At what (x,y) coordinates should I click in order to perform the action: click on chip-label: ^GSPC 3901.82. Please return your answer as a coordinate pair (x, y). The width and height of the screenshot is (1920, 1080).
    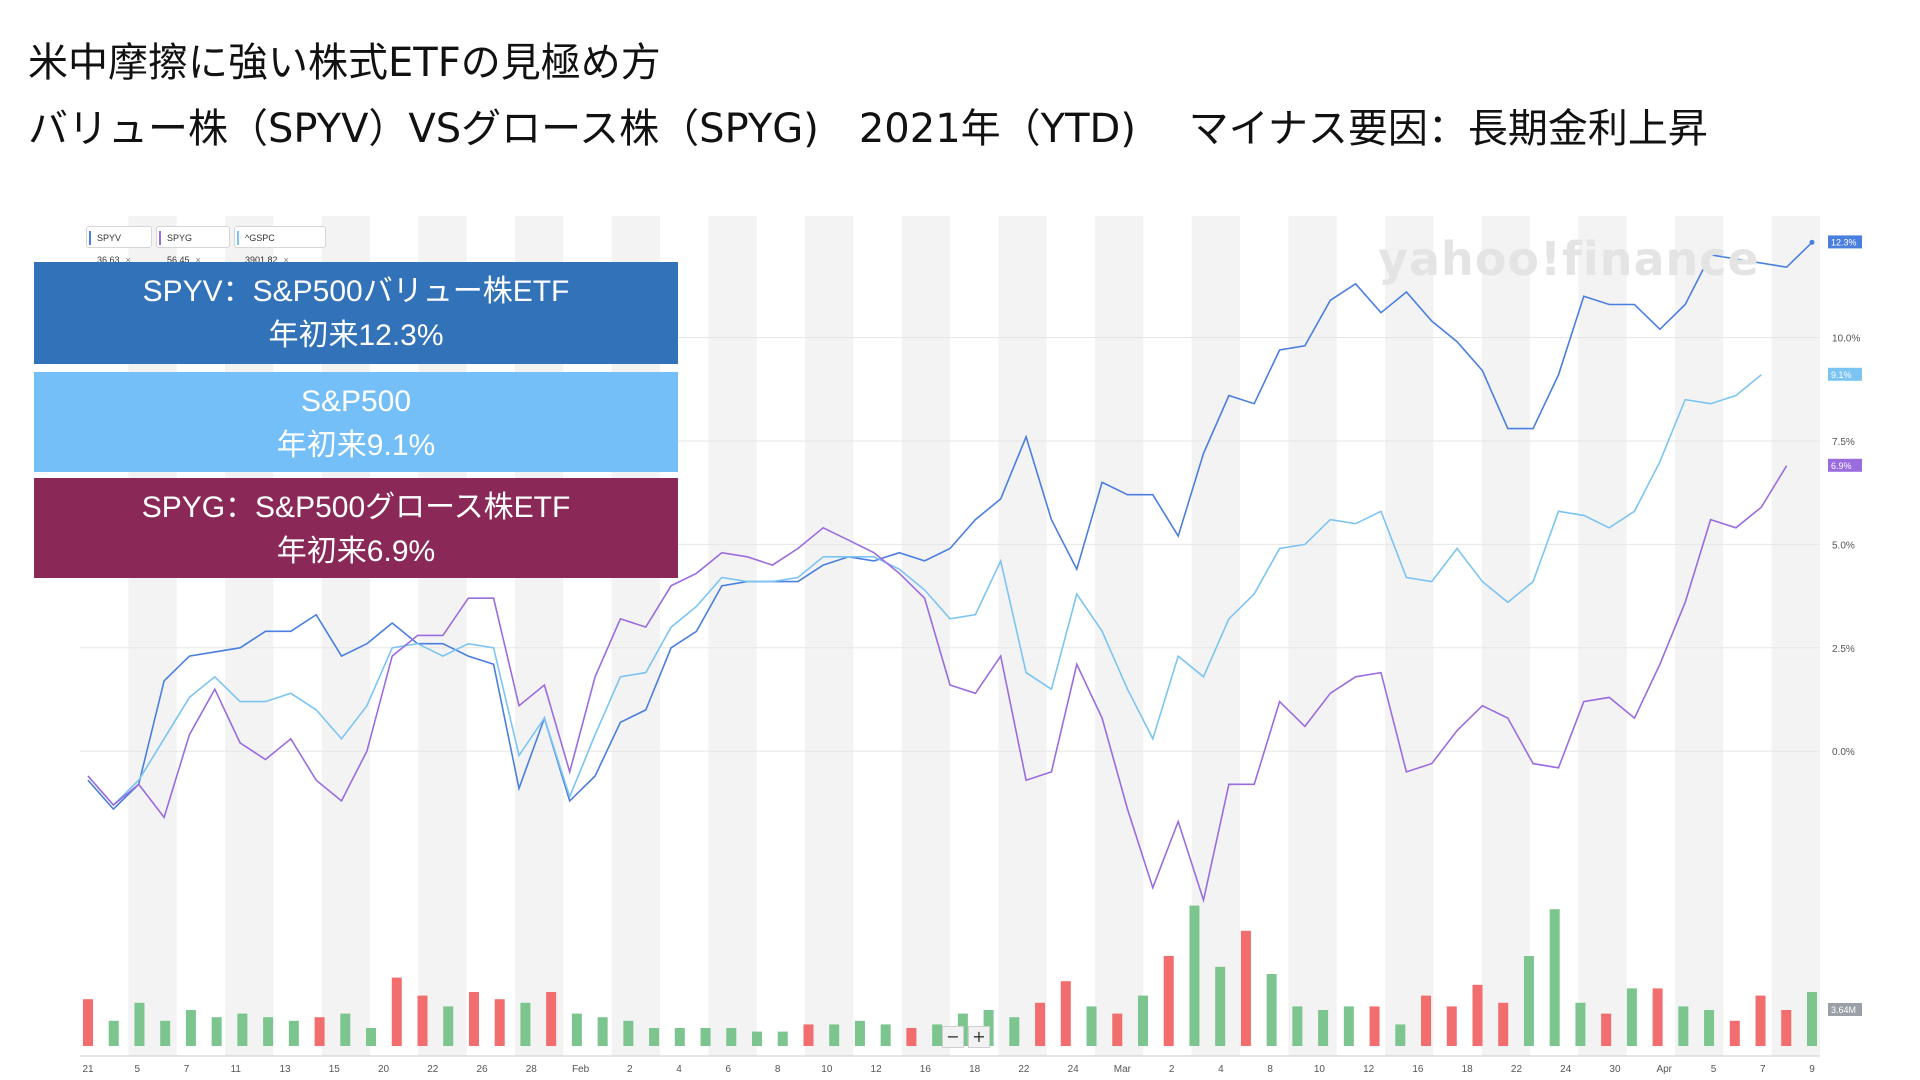
    Looking at the image, I should click on (261, 249).